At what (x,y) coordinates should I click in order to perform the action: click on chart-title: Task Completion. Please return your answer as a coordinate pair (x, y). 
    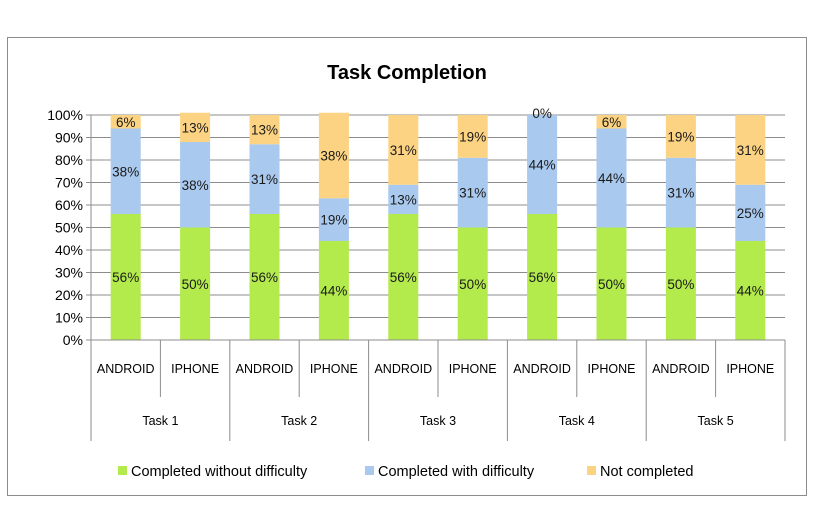
    Looking at the image, I should click on (407, 73).